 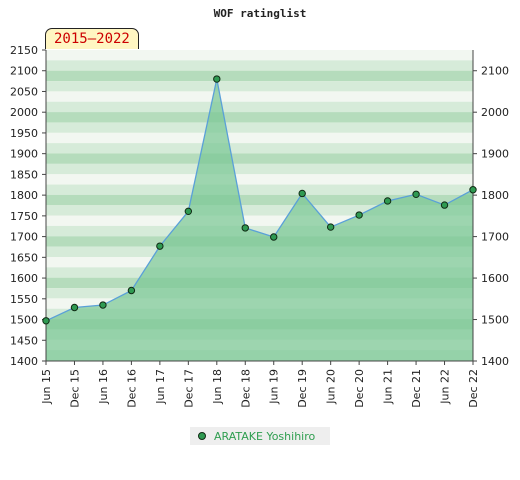 What do you see at coordinates (92, 38) in the screenshot?
I see `period-badge: 2015–2022` at bounding box center [92, 38].